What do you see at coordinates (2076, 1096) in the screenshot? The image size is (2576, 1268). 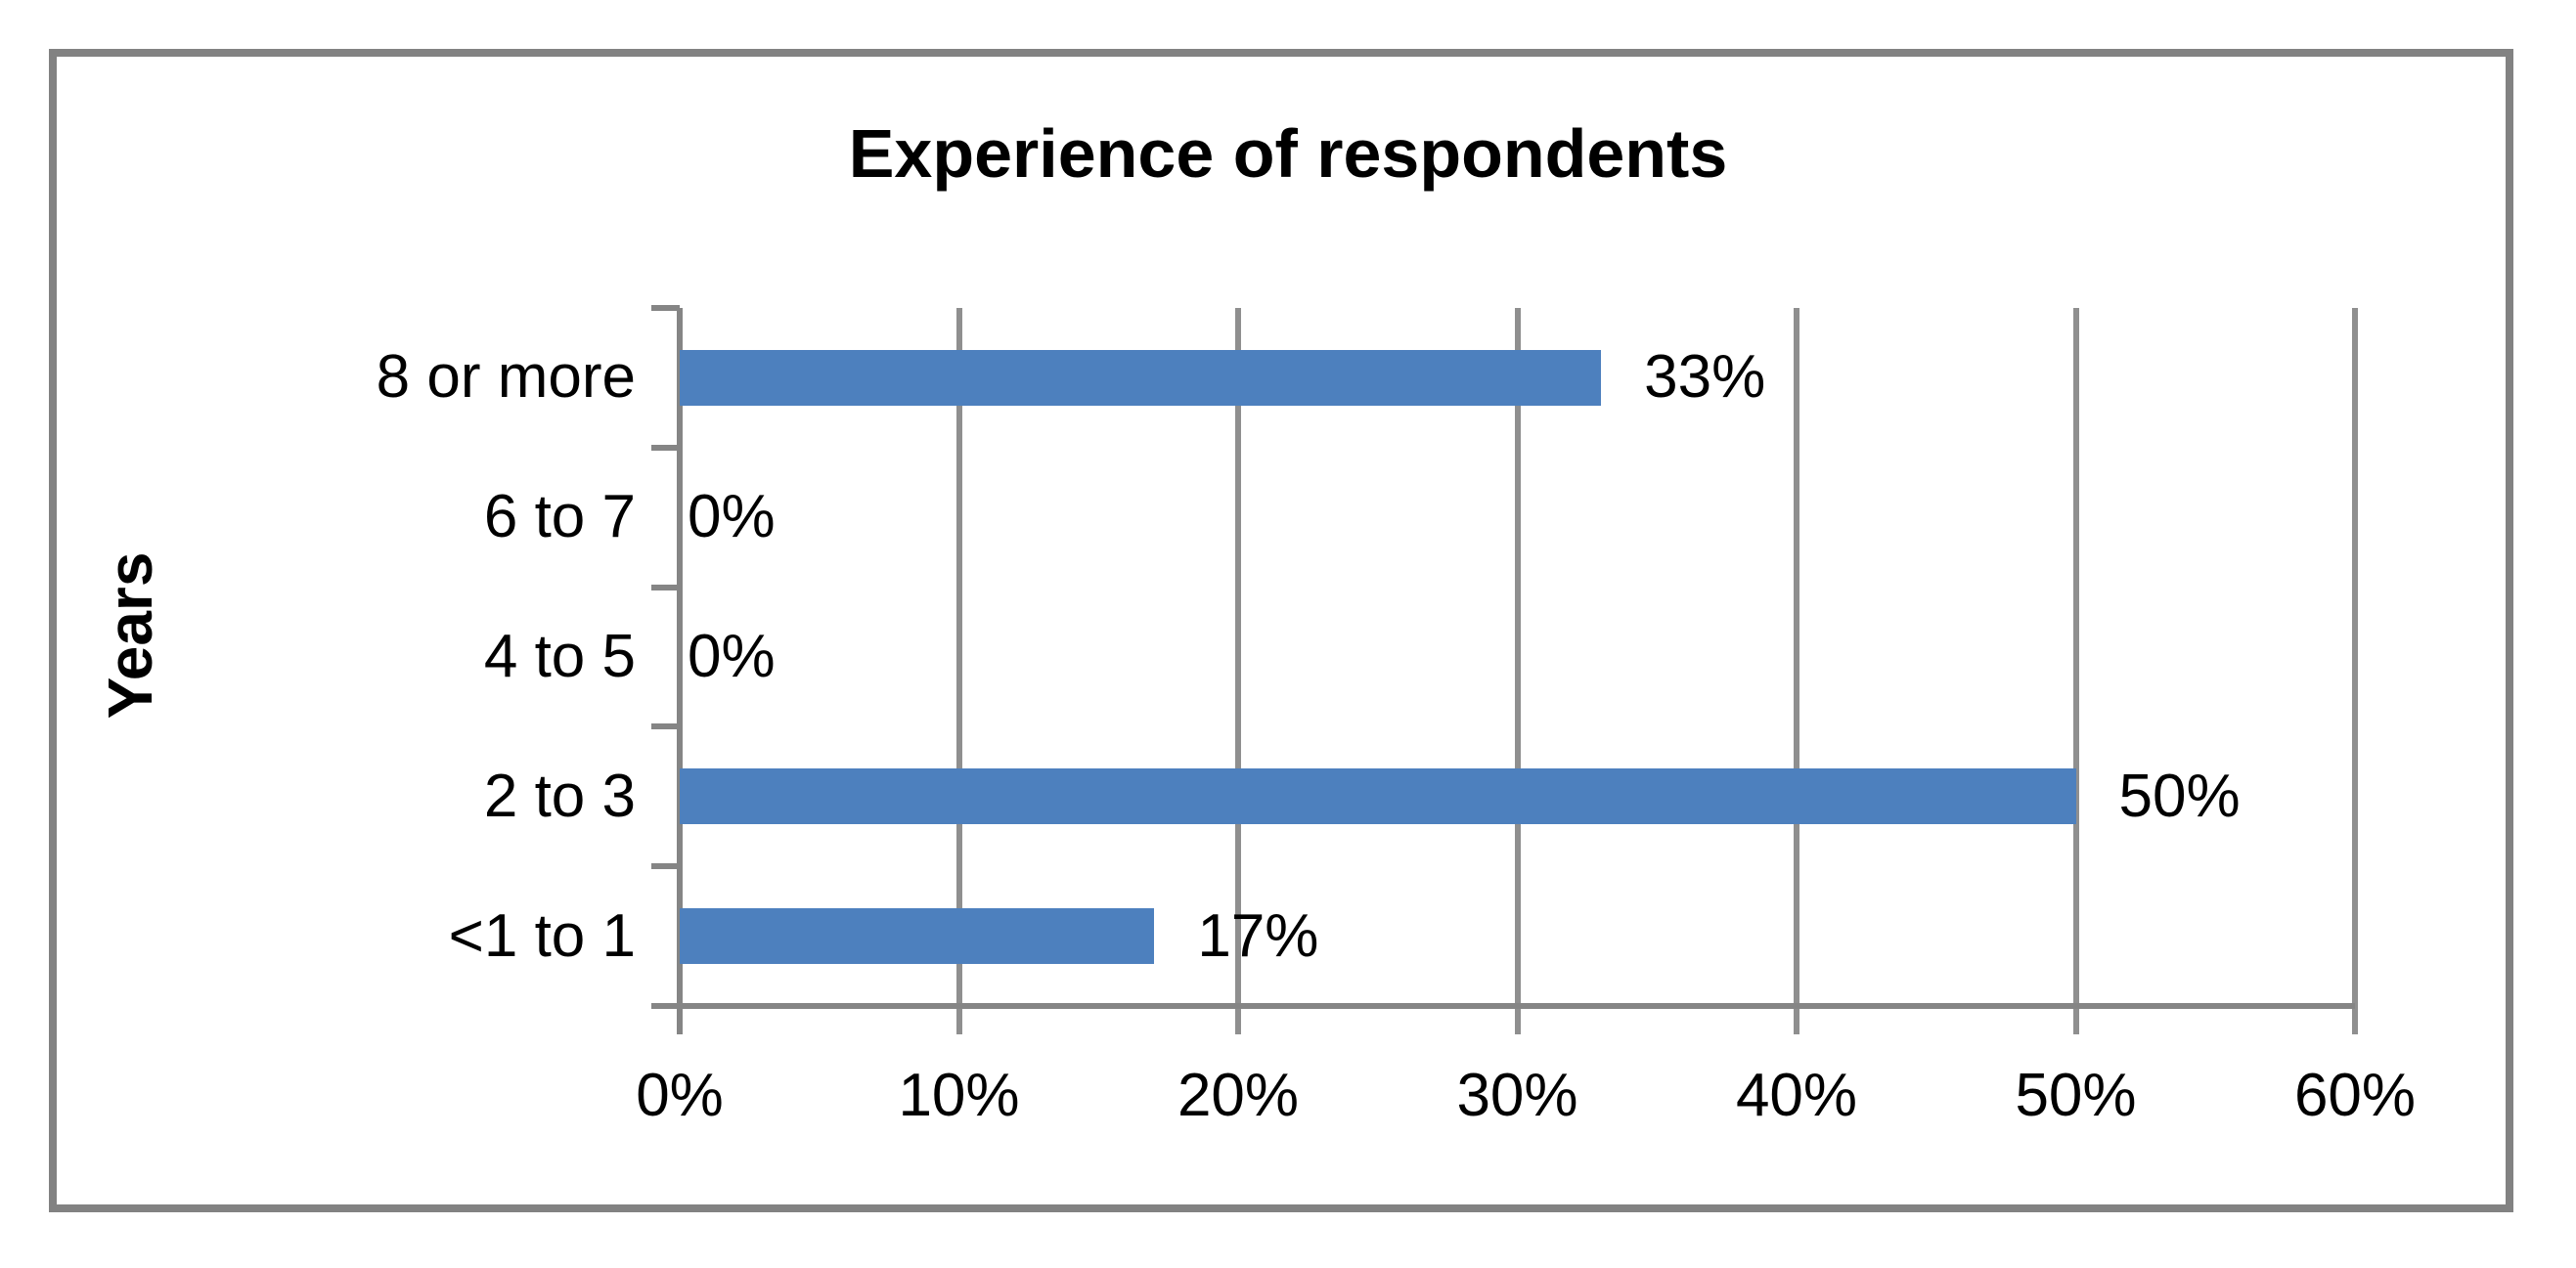 I see `x-tick-label: 50%` at bounding box center [2076, 1096].